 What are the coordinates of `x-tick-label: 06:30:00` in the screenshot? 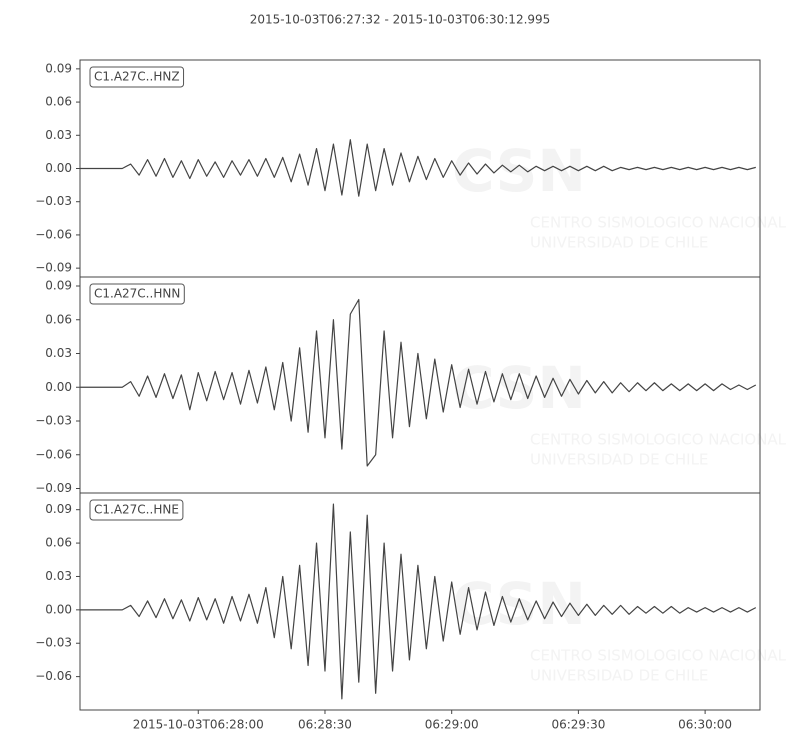 It's located at (705, 725).